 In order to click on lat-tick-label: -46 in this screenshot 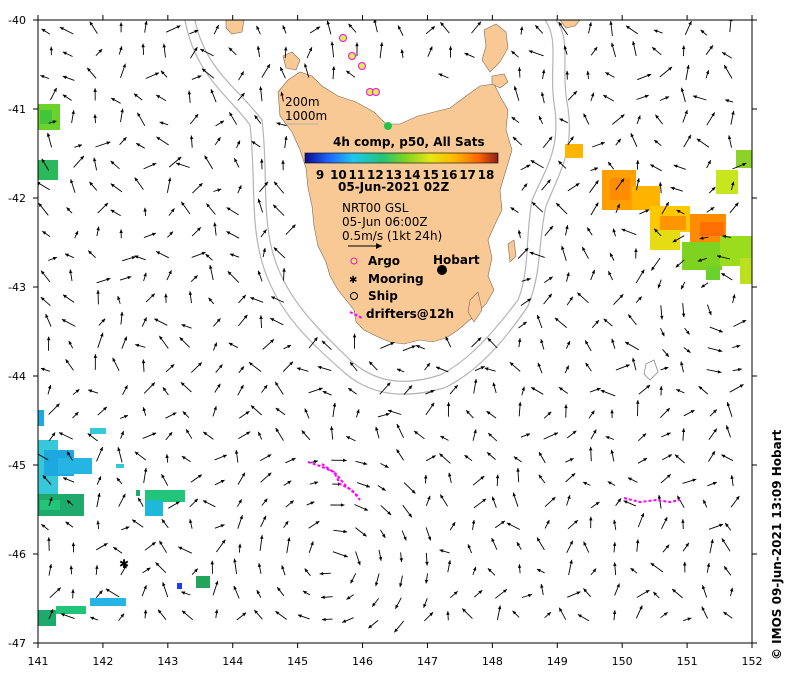, I will do `click(17, 554)`.